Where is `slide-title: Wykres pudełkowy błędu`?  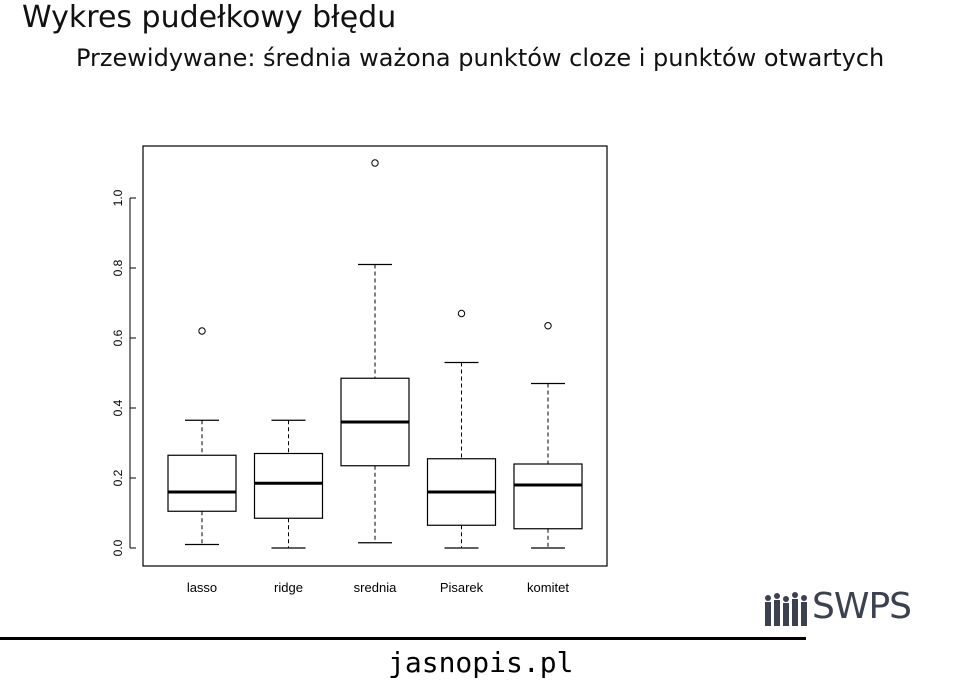 slide-title: Wykres pudełkowy błędu is located at coordinates (209, 17).